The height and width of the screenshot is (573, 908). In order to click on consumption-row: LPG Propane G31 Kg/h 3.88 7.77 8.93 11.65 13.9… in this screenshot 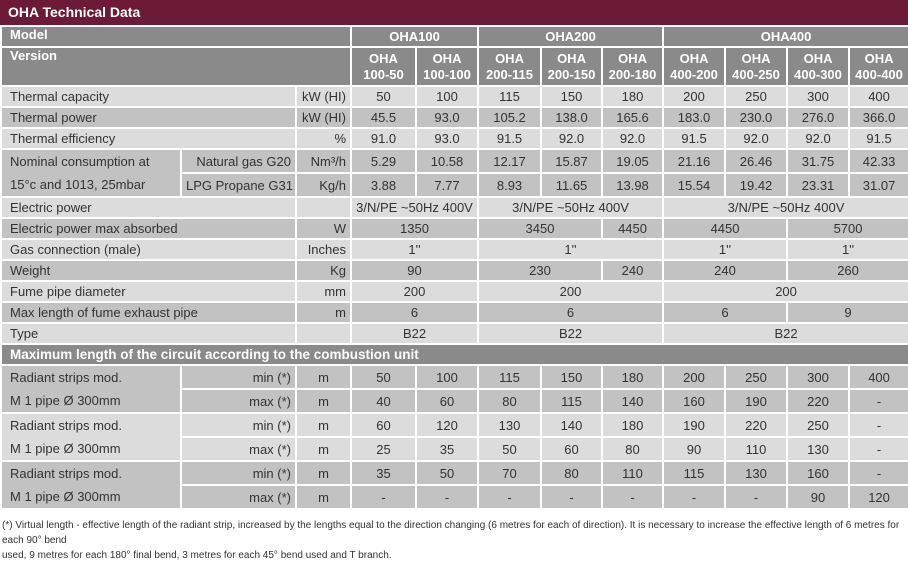, I will do `click(454, 185)`.